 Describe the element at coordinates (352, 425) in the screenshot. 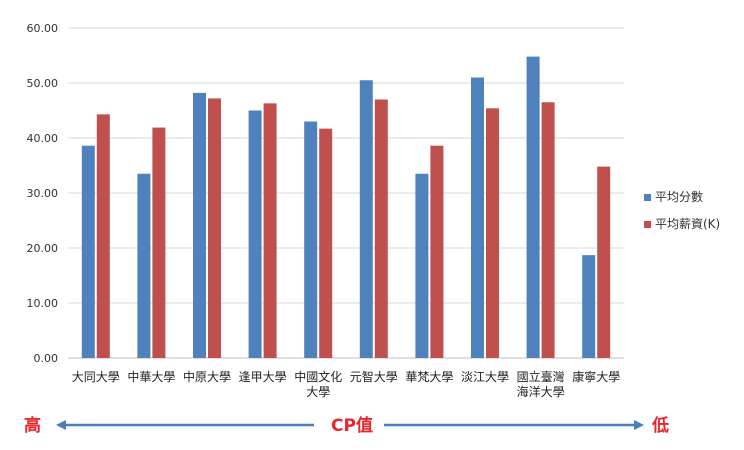

I see `cp-center-label: CP值` at that location.